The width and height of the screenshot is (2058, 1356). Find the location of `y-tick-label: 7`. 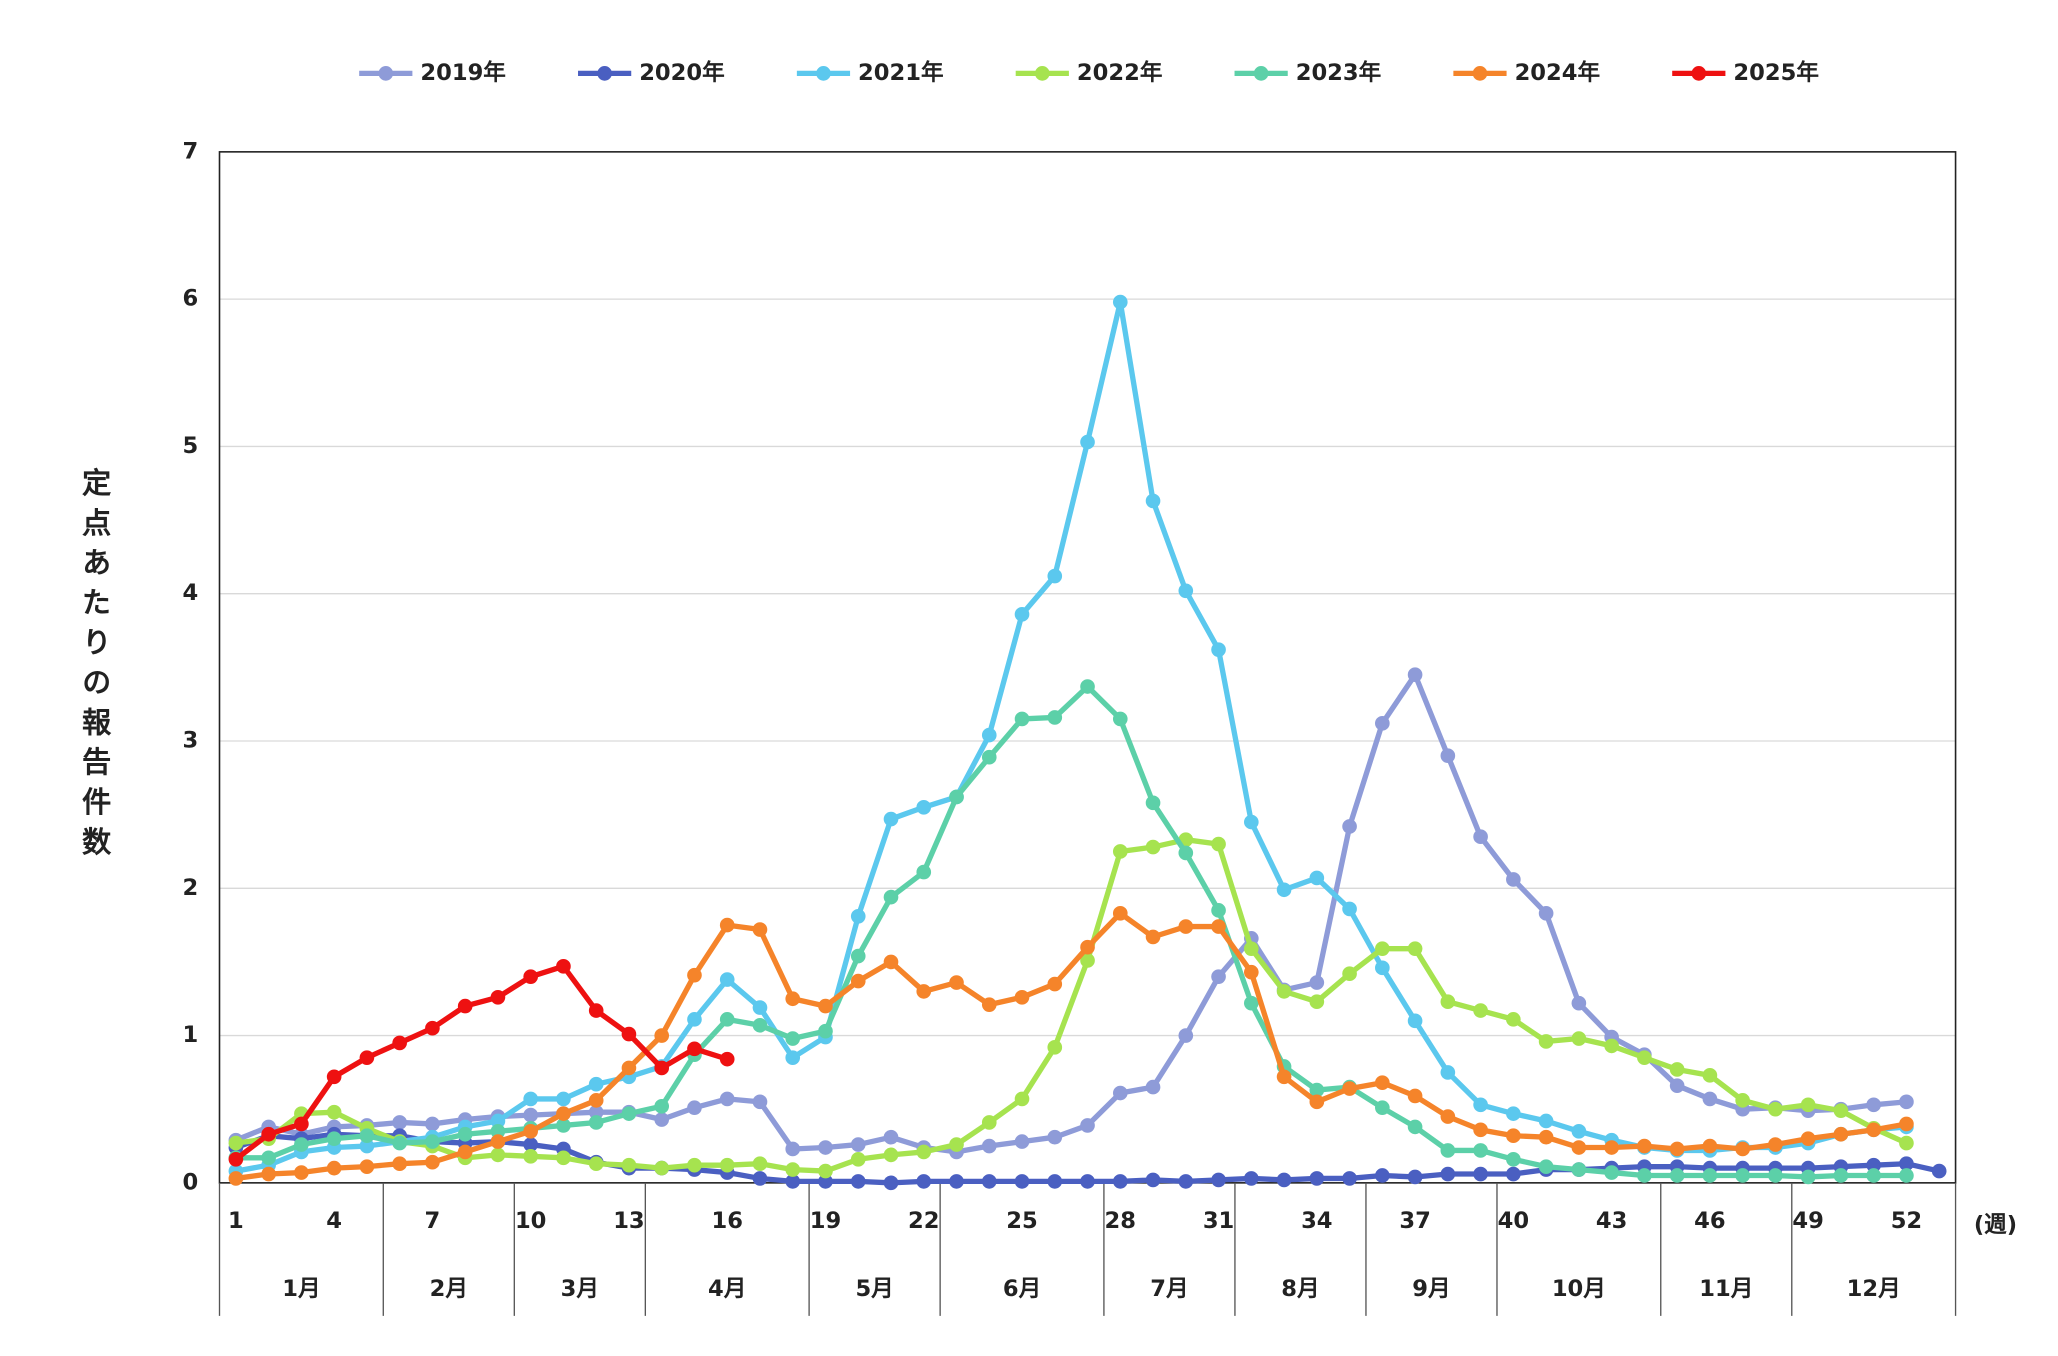

y-tick-label: 7 is located at coordinates (190, 151).